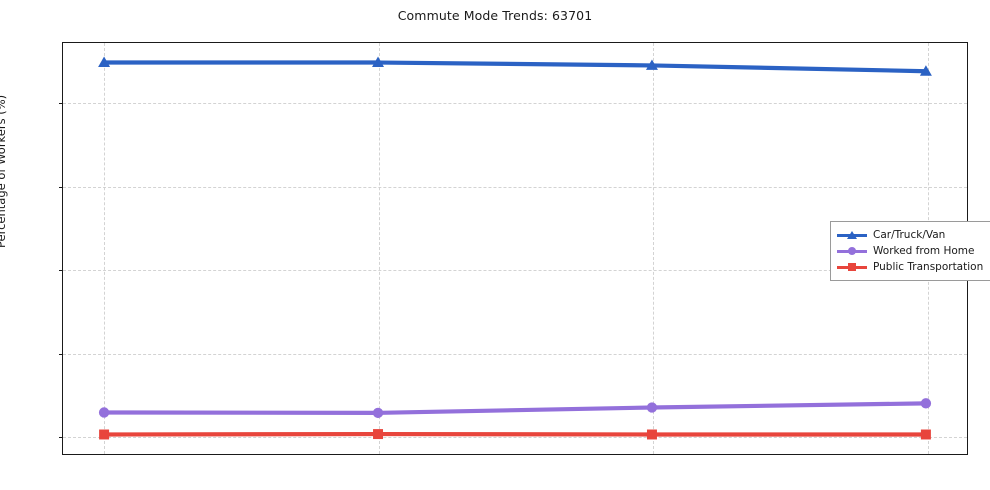 Image resolution: width=990 pixels, height=490 pixels. I want to click on legend-item-car-truck-van: Car/Truck/Van, so click(910, 235).